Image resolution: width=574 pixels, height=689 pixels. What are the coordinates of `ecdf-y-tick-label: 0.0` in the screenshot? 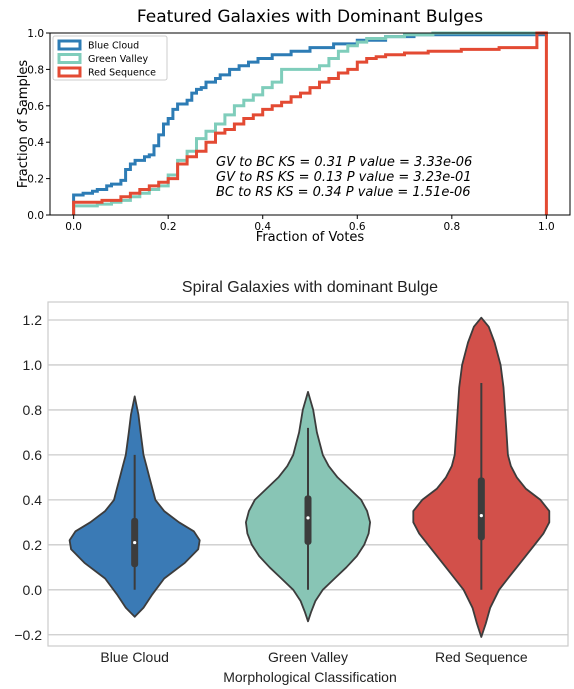 It's located at (35, 216).